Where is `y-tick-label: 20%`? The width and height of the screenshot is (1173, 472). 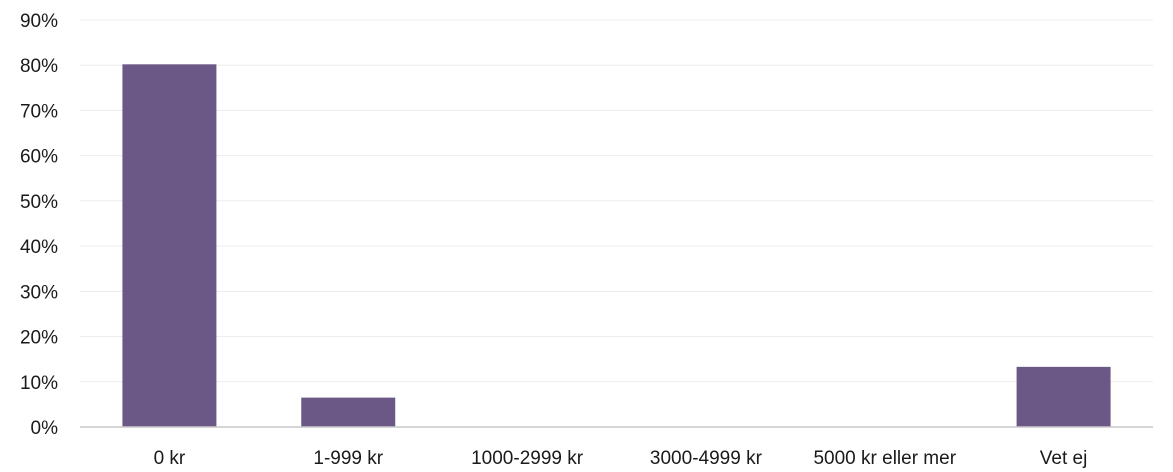 y-tick-label: 20% is located at coordinates (39, 338).